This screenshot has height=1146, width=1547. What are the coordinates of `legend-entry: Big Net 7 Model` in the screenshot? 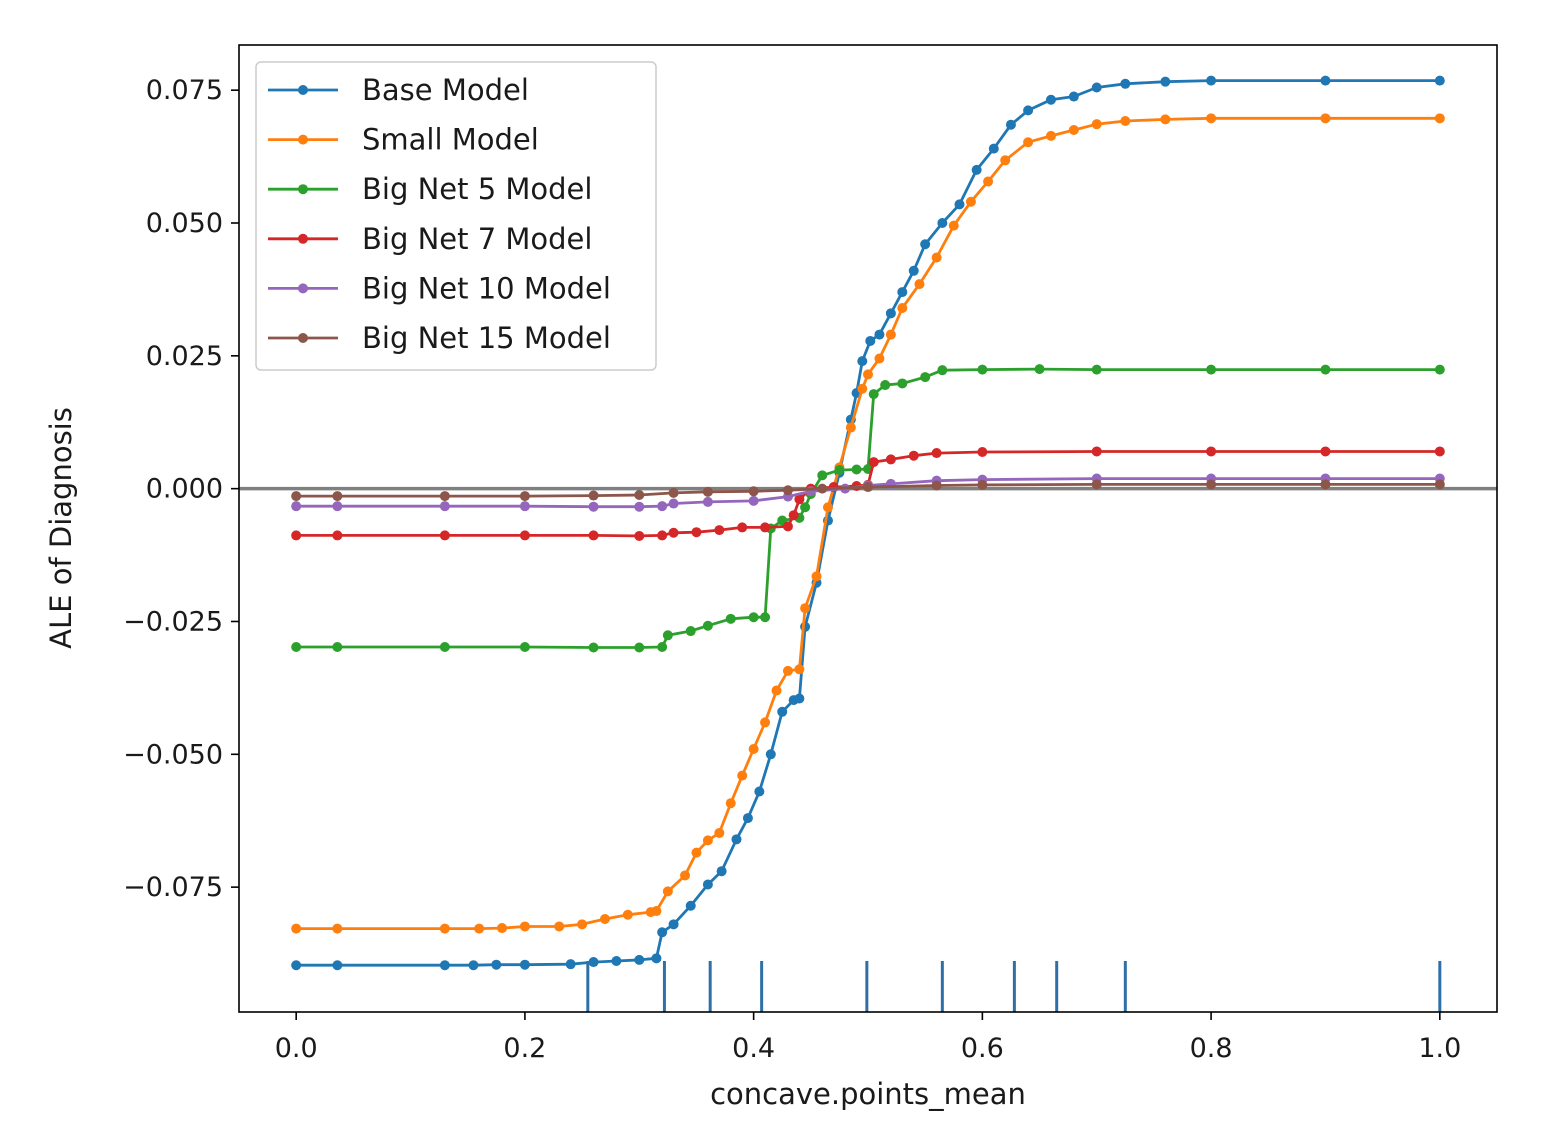 It's located at (430, 239).